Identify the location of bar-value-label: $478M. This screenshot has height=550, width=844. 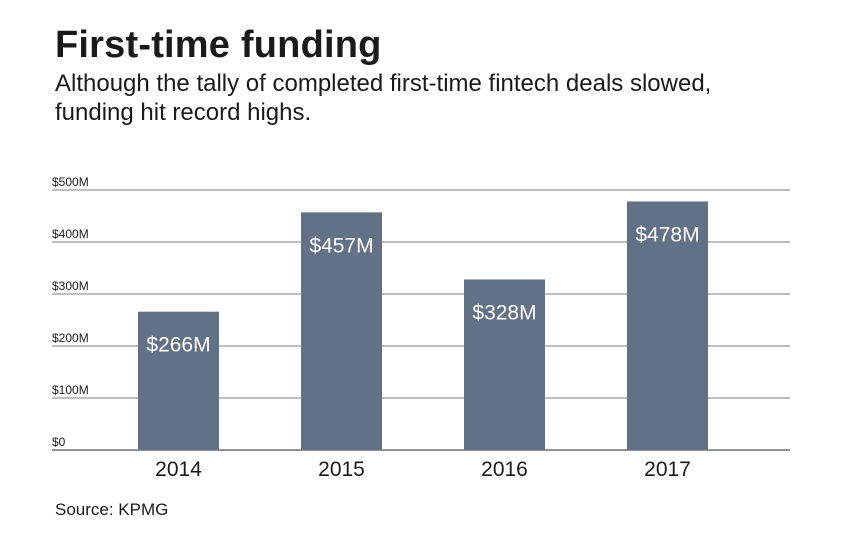
(667, 234).